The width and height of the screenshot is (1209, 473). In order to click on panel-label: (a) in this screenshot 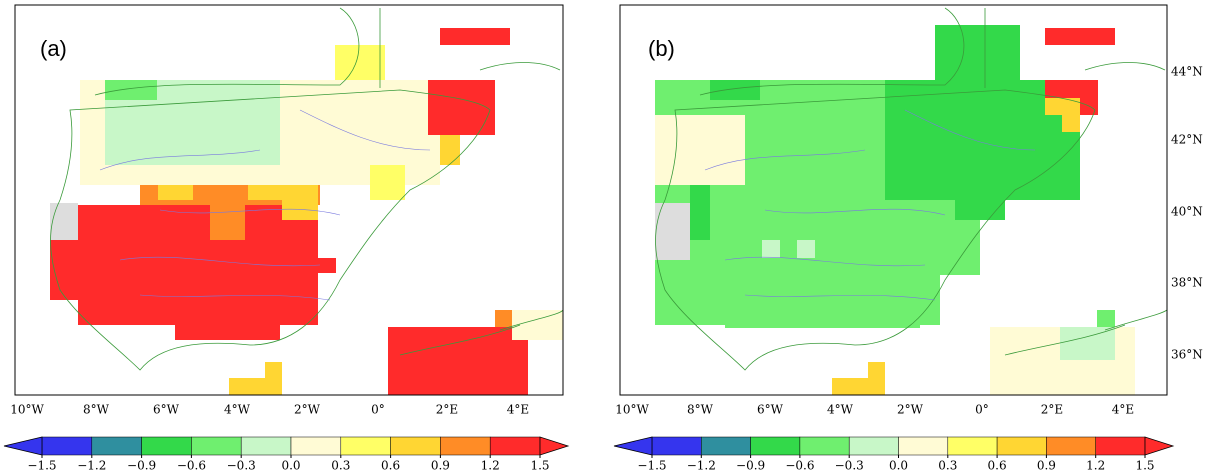, I will do `click(53, 48)`.